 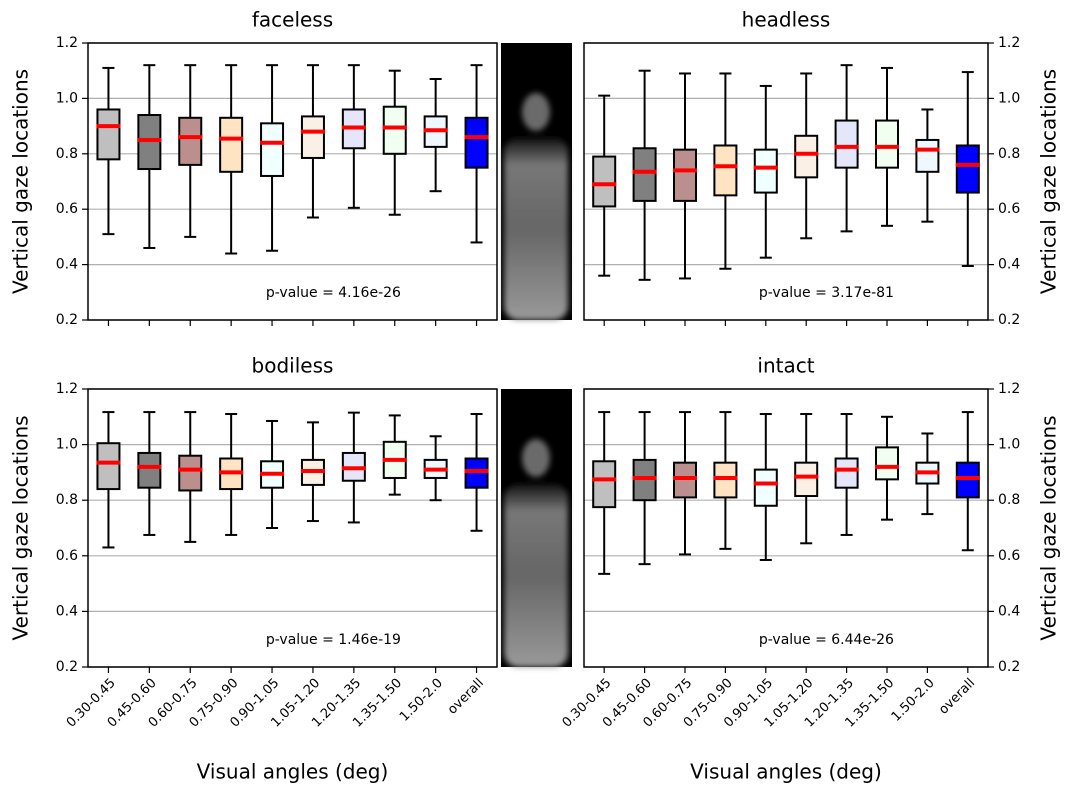 I want to click on annotation: p-value = 4.16e-26, so click(x=333, y=293).